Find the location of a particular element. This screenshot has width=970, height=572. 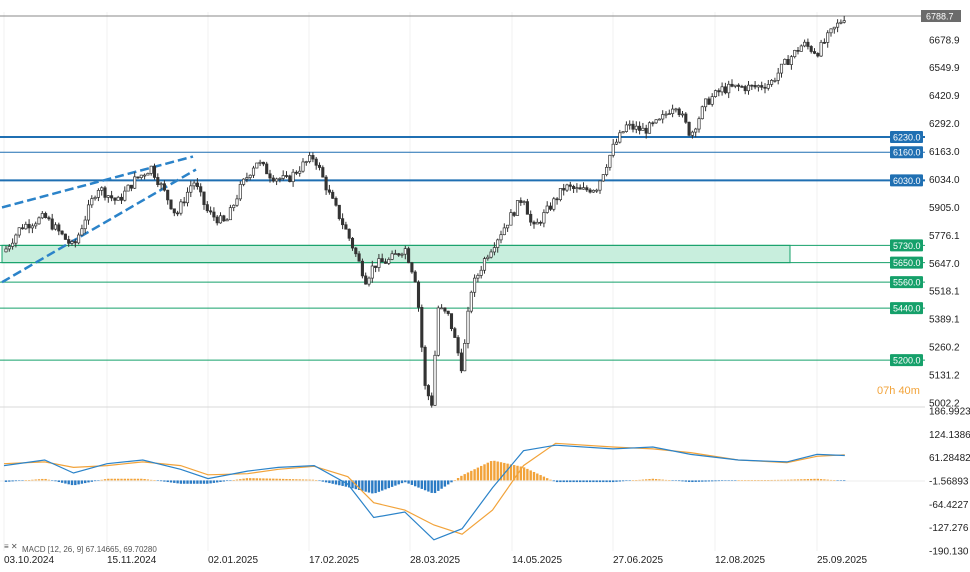

level-tag-label: 5730.0 is located at coordinates (907, 246).